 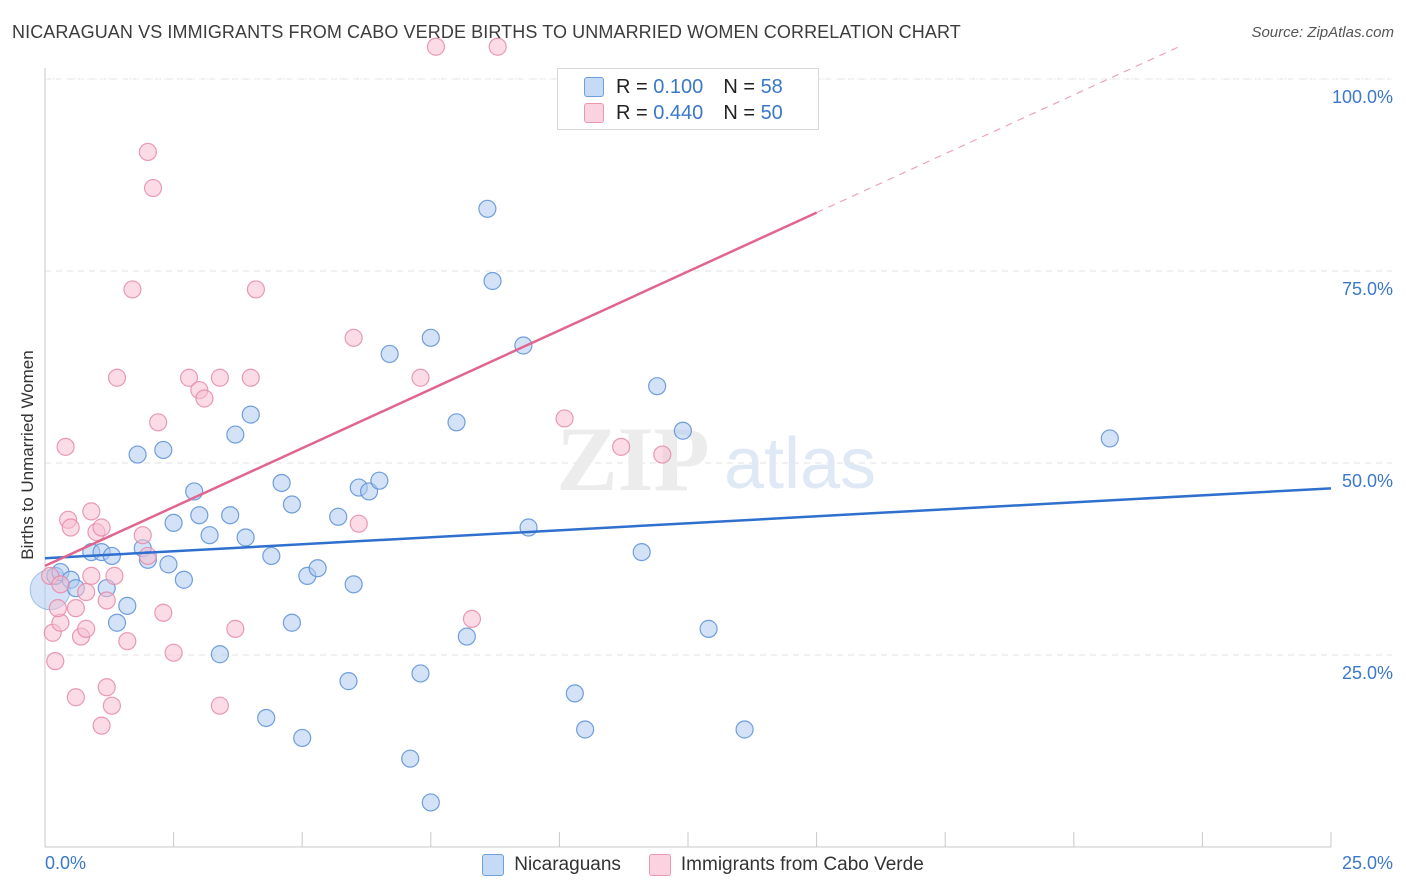 I want to click on y-axis-title: Births to Unmarried Women, so click(x=27, y=455).